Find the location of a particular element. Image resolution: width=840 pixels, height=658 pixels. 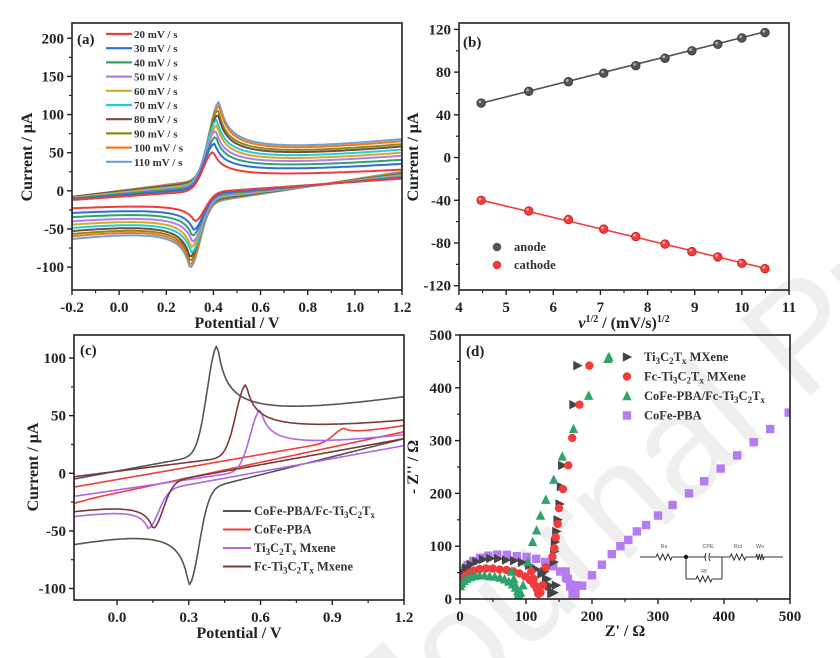

panel-c-xlabel: Potential / V is located at coordinates (238, 633).